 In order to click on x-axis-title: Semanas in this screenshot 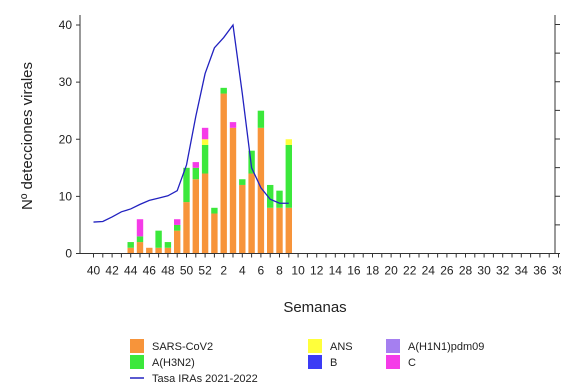, I will do `click(314, 307)`.